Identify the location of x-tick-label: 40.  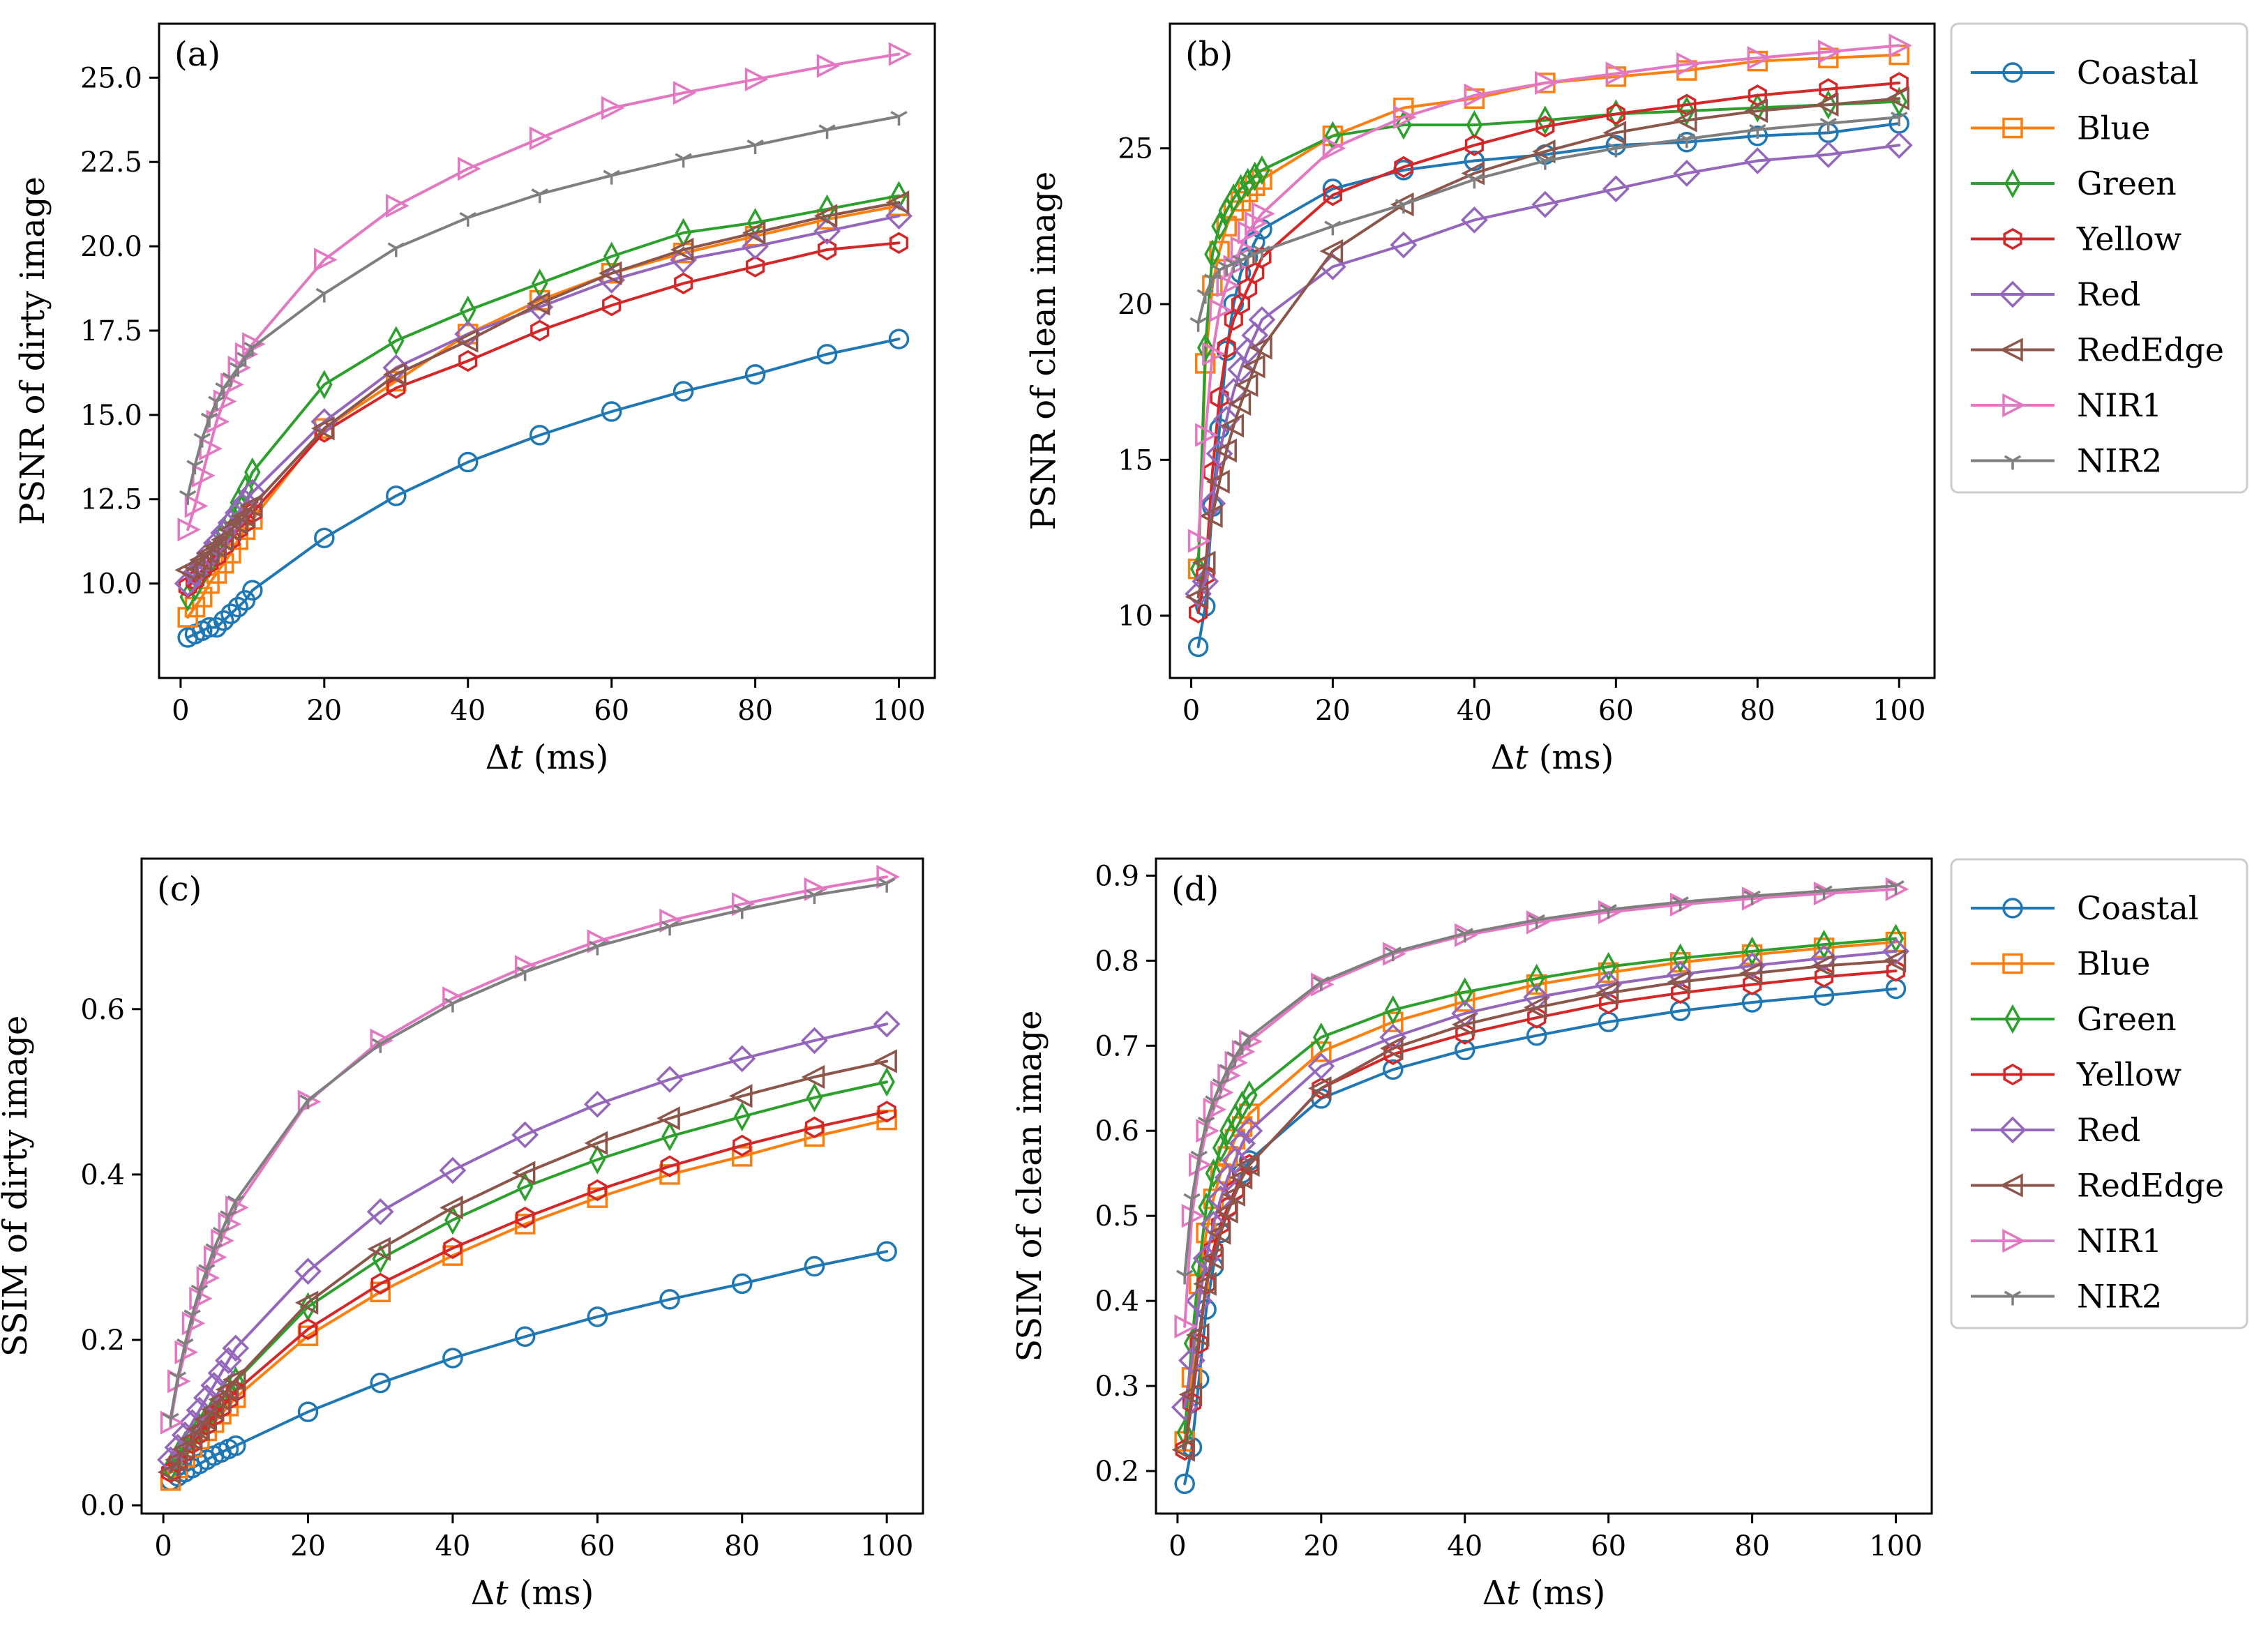
(452, 1546).